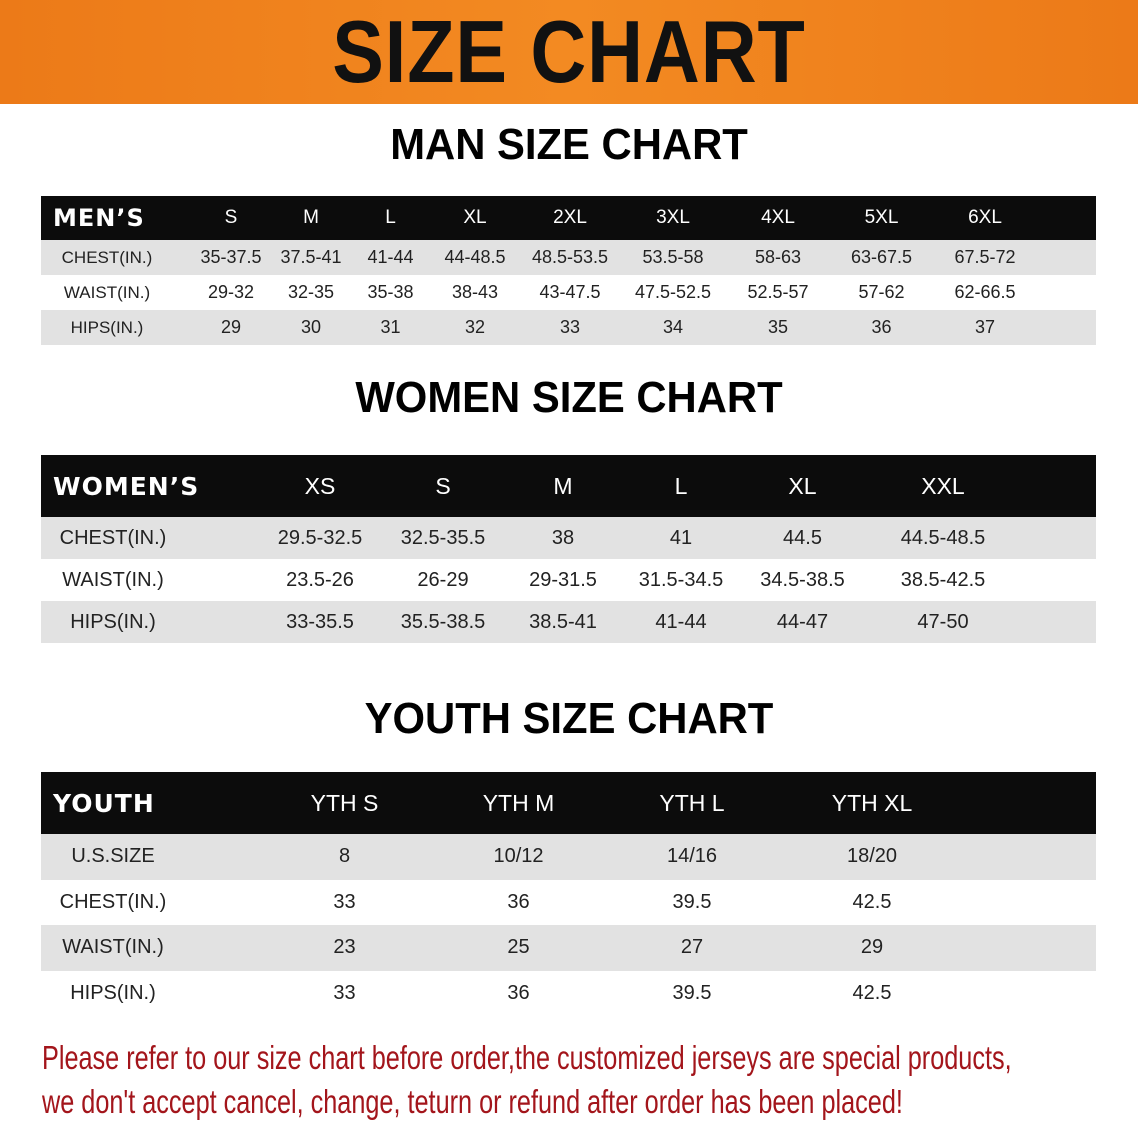  What do you see at coordinates (802, 579) in the screenshot?
I see `table-cell: 34.5-38.5` at bounding box center [802, 579].